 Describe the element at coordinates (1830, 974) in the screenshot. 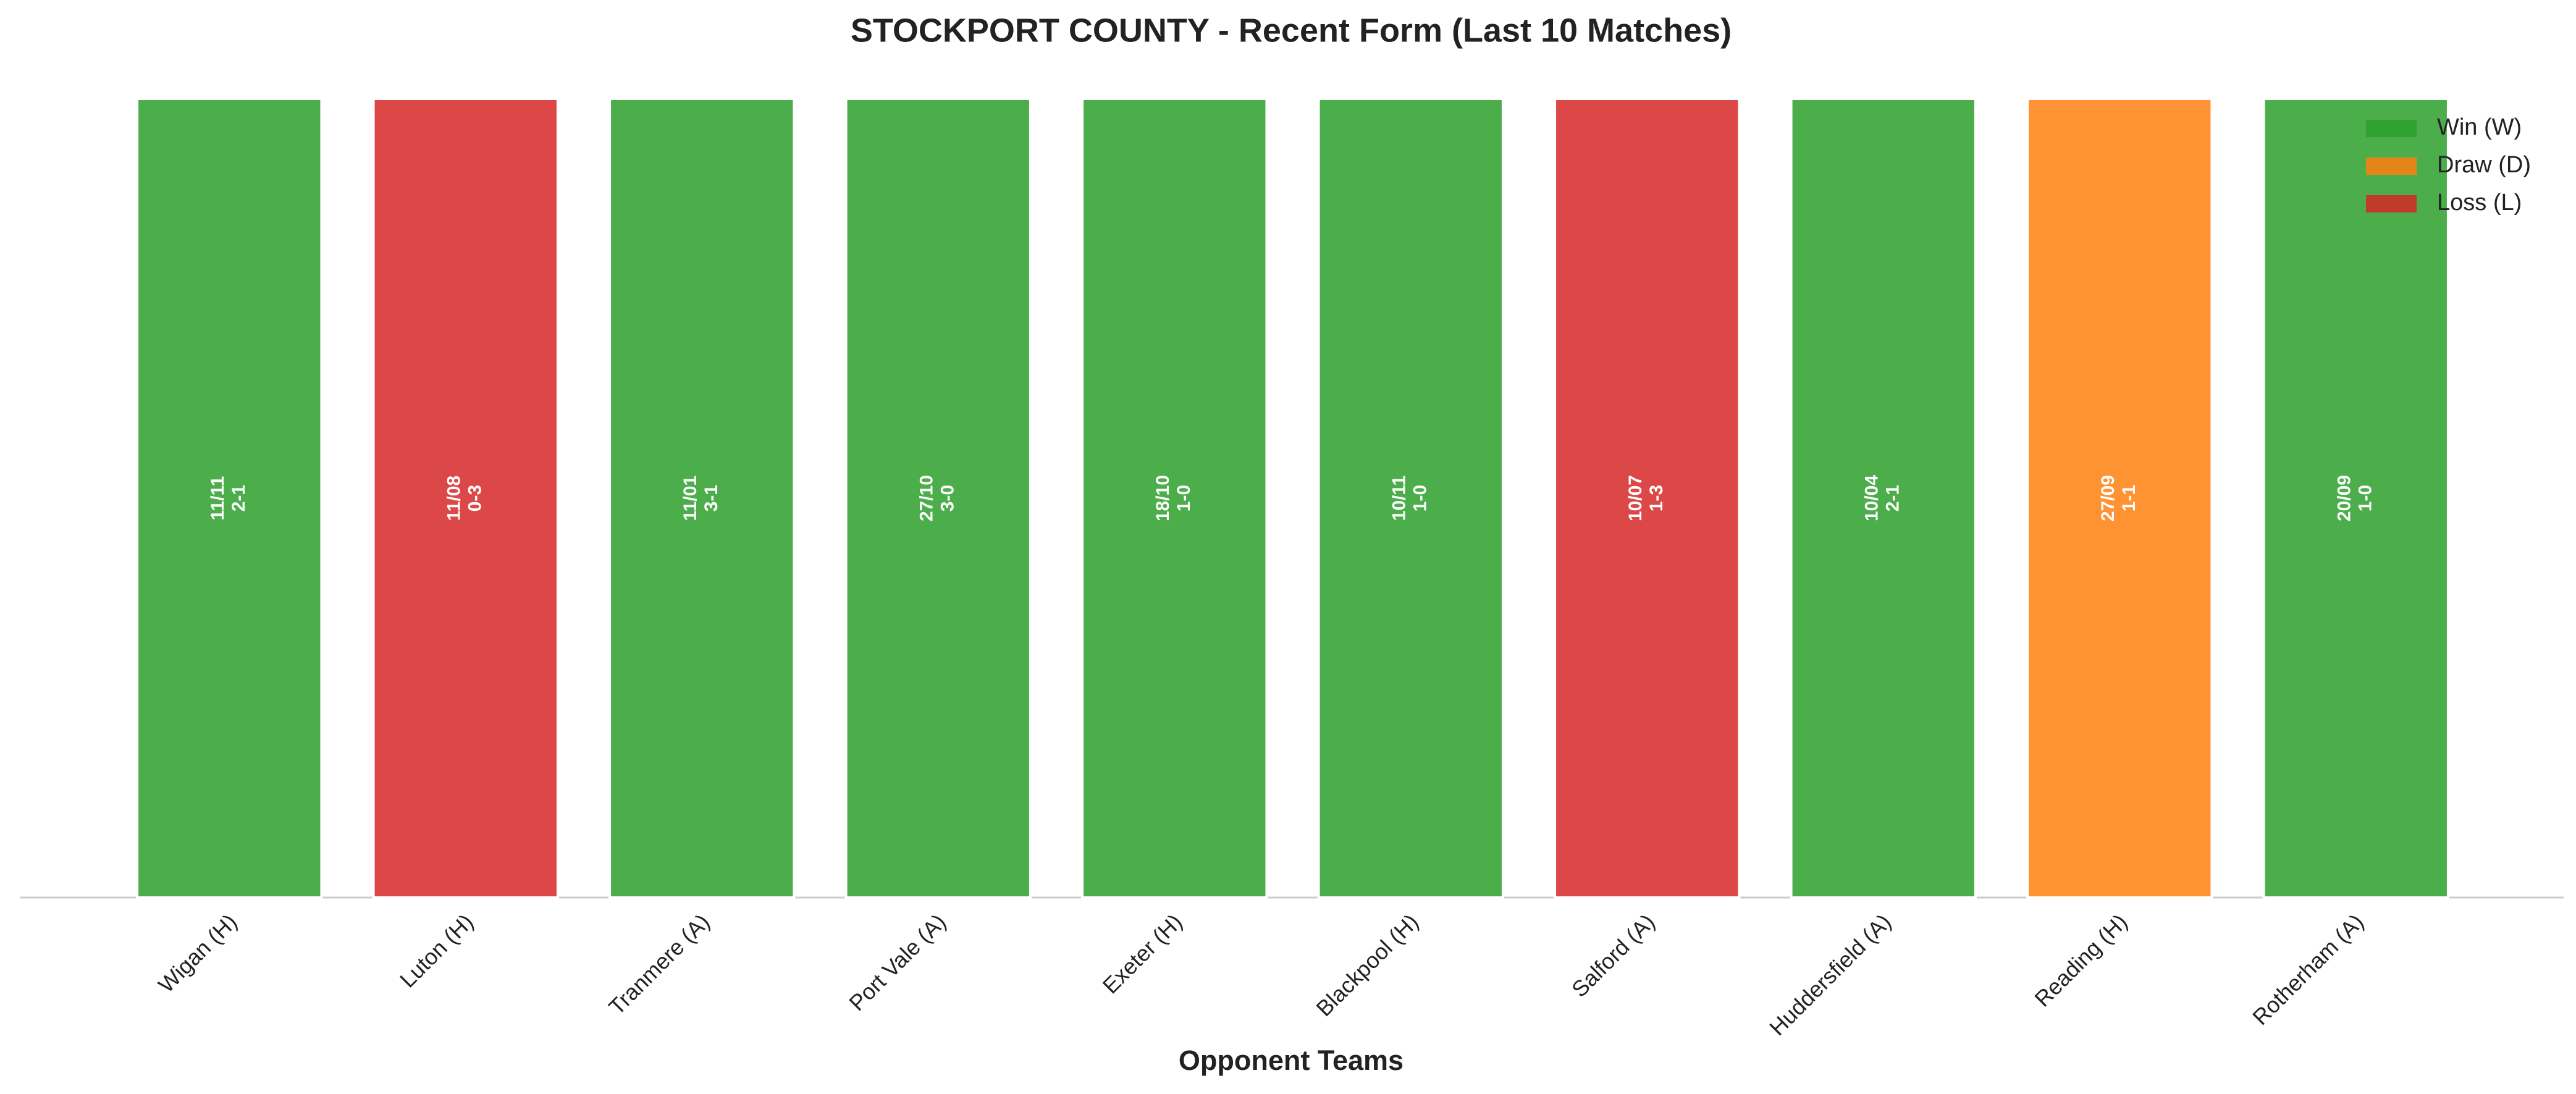

I see `x-tick-label: Huddersfield (A)` at that location.